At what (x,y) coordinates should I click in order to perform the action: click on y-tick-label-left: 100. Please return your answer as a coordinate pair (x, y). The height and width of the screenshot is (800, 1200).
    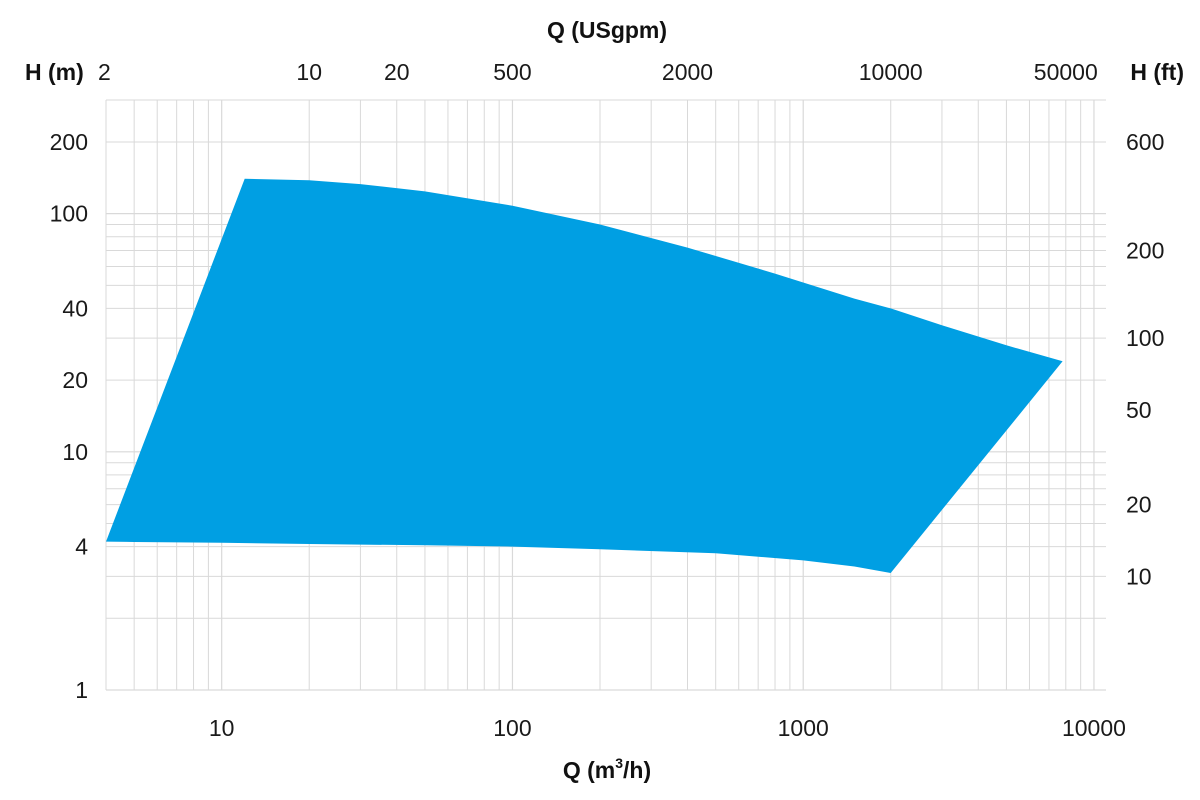
    Looking at the image, I should click on (69, 214).